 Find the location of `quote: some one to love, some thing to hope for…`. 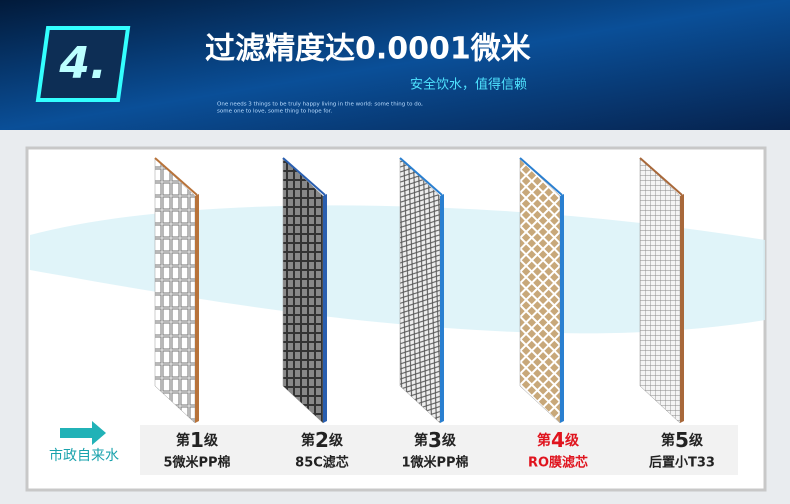

quote: some one to love, some thing to hope for… is located at coordinates (274, 112).